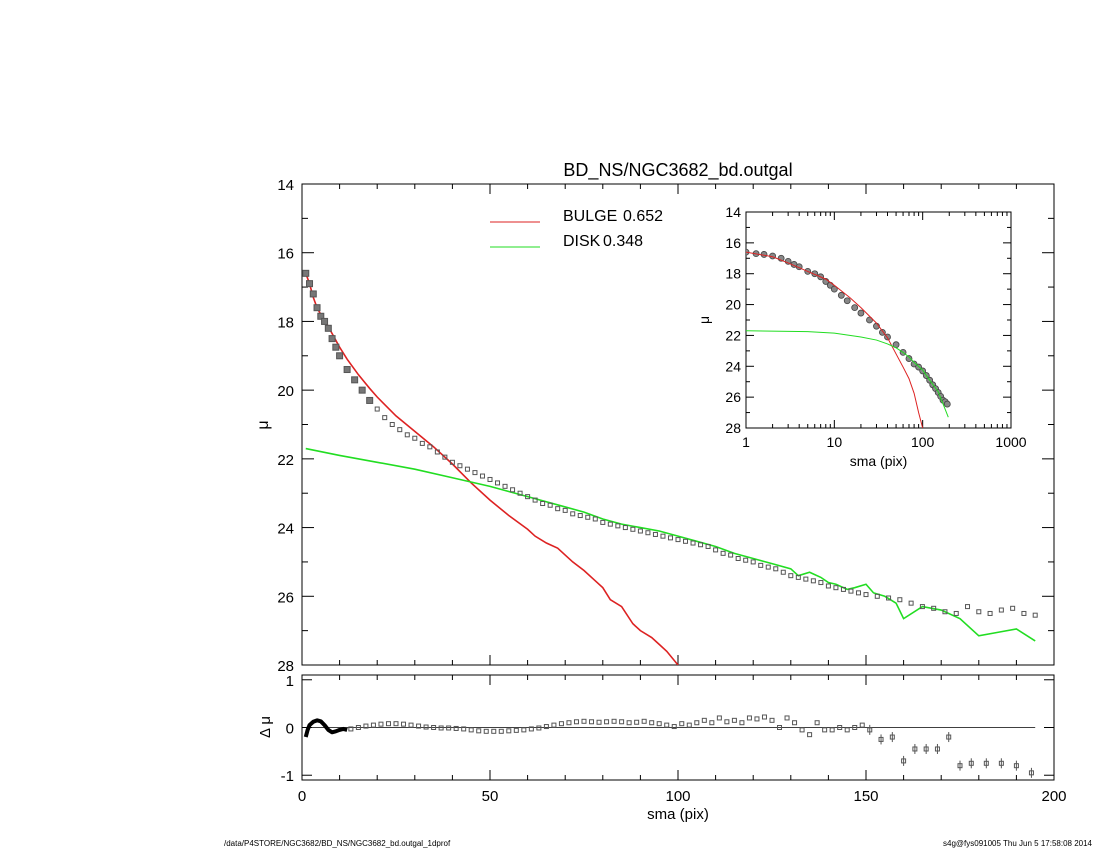  Describe the element at coordinates (733, 305) in the screenshot. I see `inset-y-tick-label: 20` at that location.